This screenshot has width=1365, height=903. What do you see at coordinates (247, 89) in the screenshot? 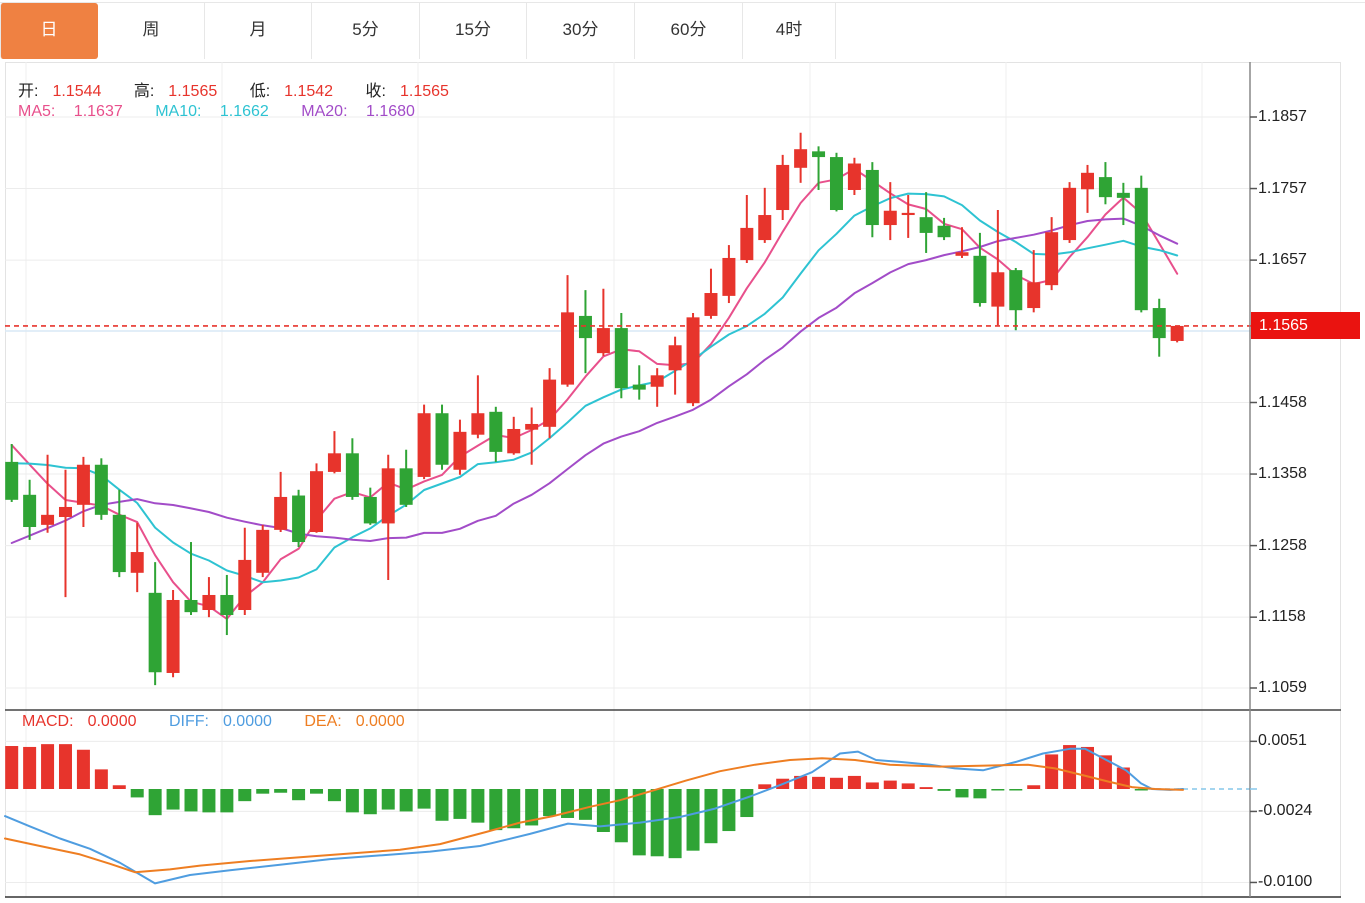
I see `ohlc-readout: 开: 1.1544 高: 1.1565 低: 1.1542 收: 1.1565` at bounding box center [247, 89].